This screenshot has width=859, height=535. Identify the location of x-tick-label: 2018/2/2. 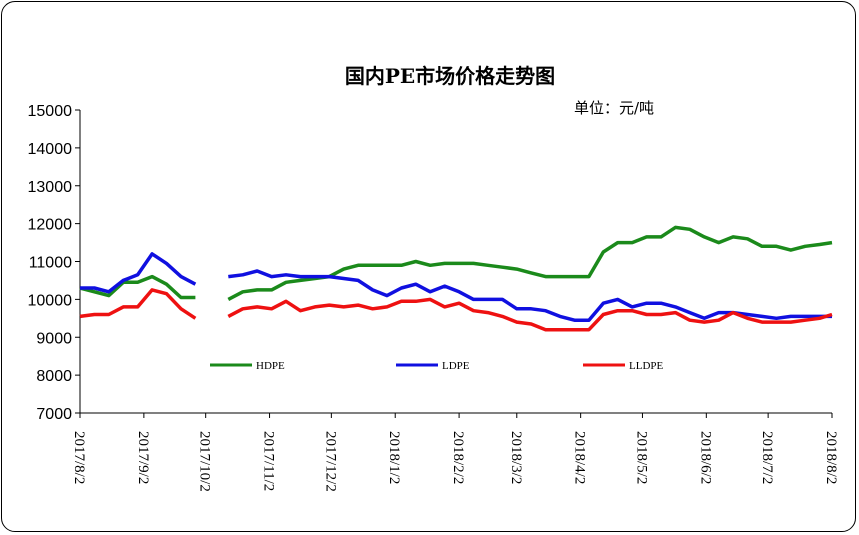
(458, 457).